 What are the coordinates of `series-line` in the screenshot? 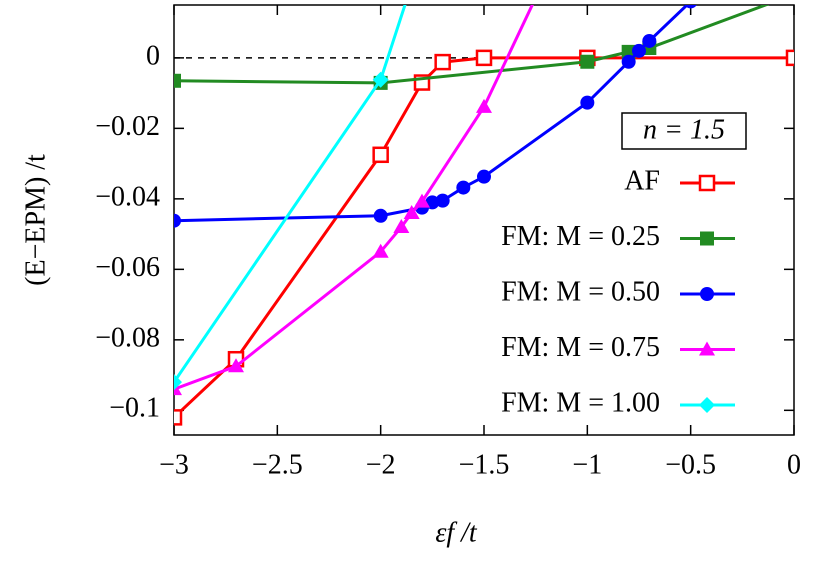 It's located at (472, 45).